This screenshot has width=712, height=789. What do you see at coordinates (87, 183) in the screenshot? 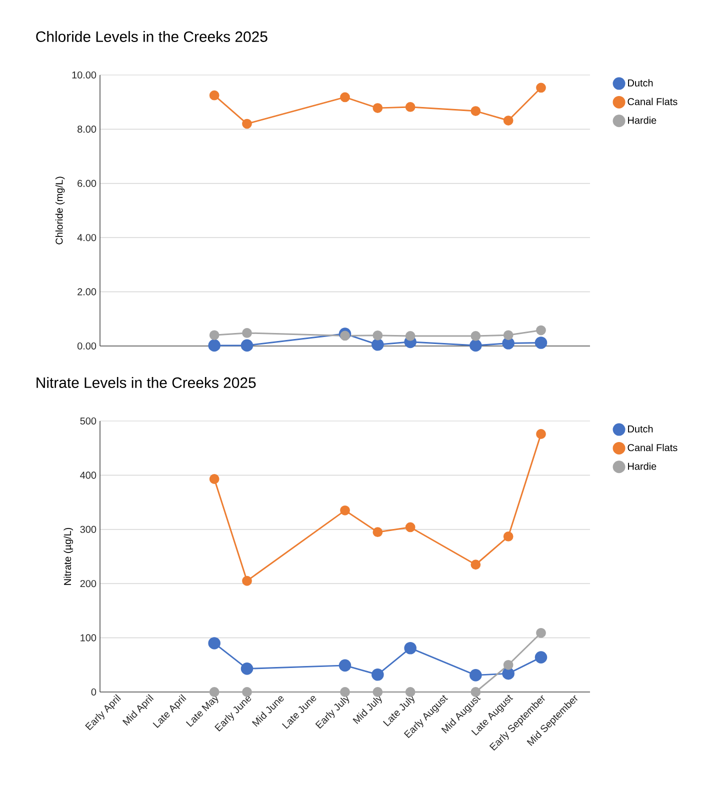
I see `y-tick-label: 6.00` at bounding box center [87, 183].